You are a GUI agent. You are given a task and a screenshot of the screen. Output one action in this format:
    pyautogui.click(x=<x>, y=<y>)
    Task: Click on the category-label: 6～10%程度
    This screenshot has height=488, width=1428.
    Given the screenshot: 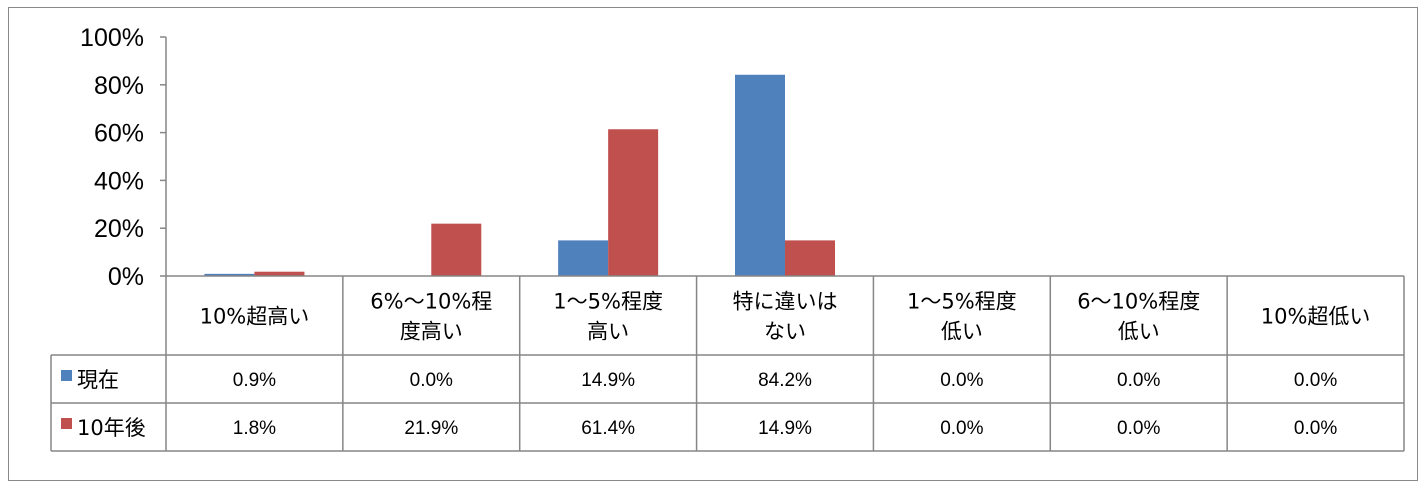 What is the action you would take?
    pyautogui.click(x=1138, y=302)
    